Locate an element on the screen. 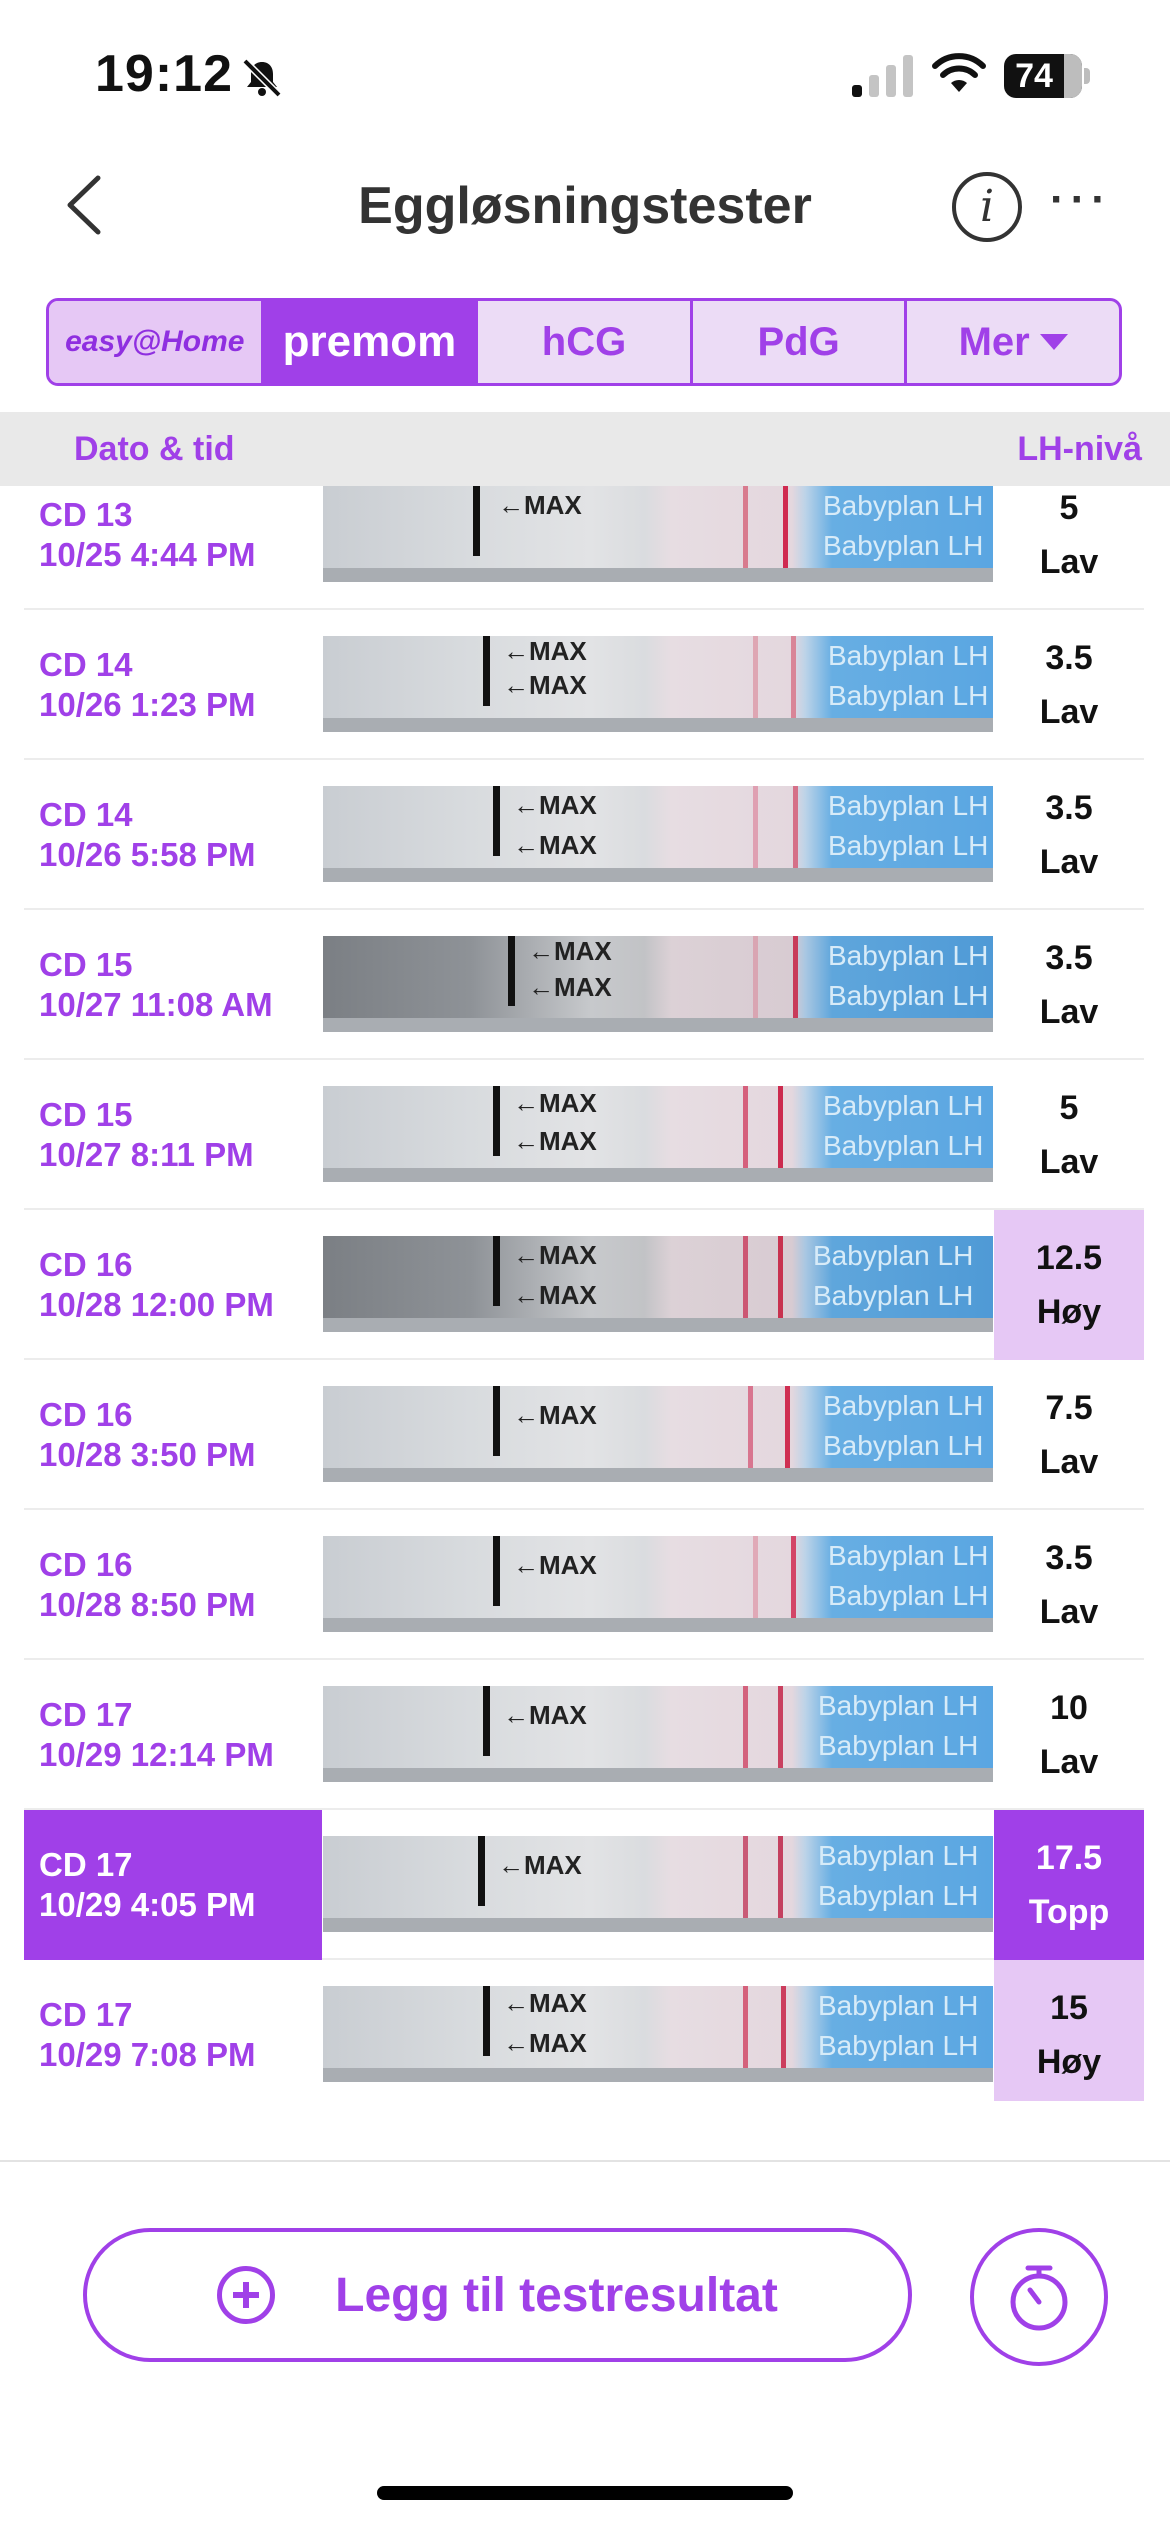  tab-premom: premom is located at coordinates (371, 342).